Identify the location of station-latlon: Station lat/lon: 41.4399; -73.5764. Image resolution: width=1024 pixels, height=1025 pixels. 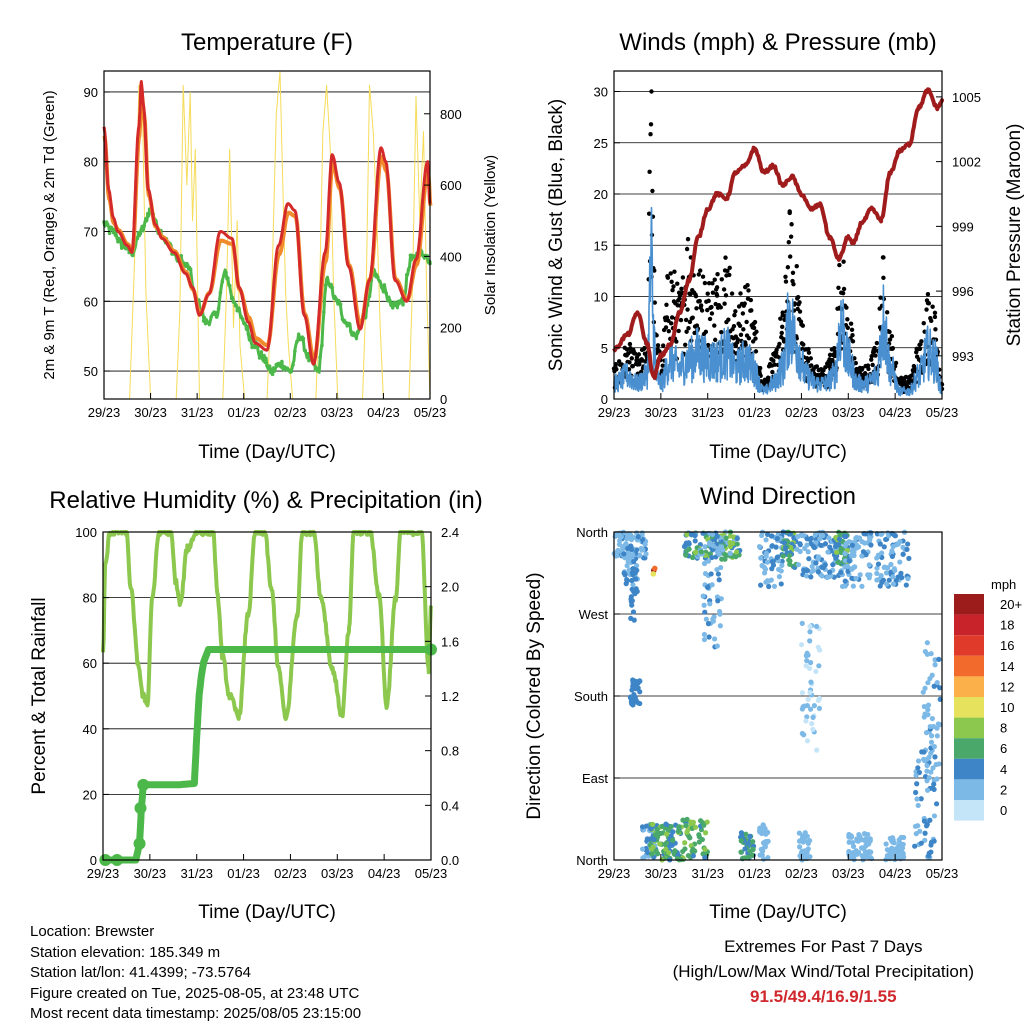
(141, 972).